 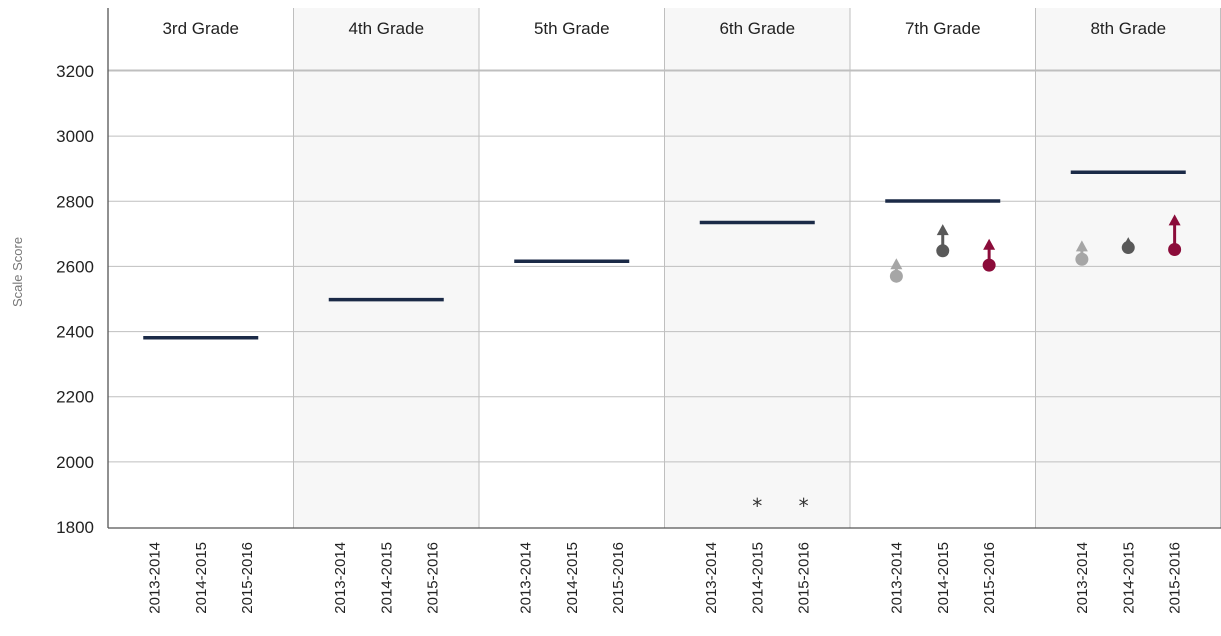 What do you see at coordinates (943, 28) in the screenshot?
I see `panel-title: 7th Grade` at bounding box center [943, 28].